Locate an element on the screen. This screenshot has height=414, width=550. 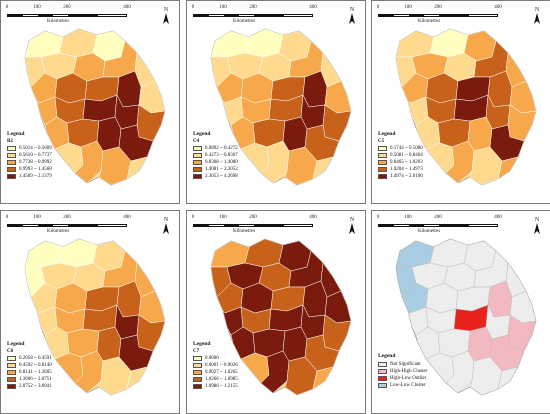
legend-item: Not Significant is located at coordinates (402, 364).